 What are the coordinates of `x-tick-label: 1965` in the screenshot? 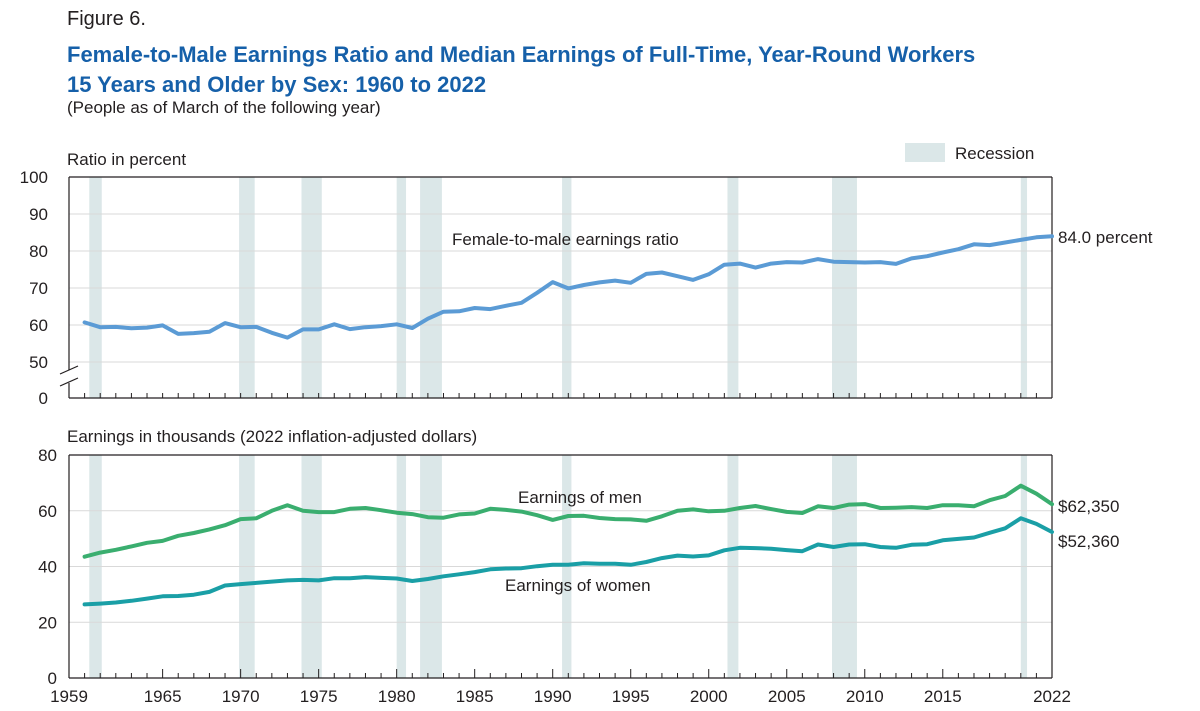 It's located at (163, 696).